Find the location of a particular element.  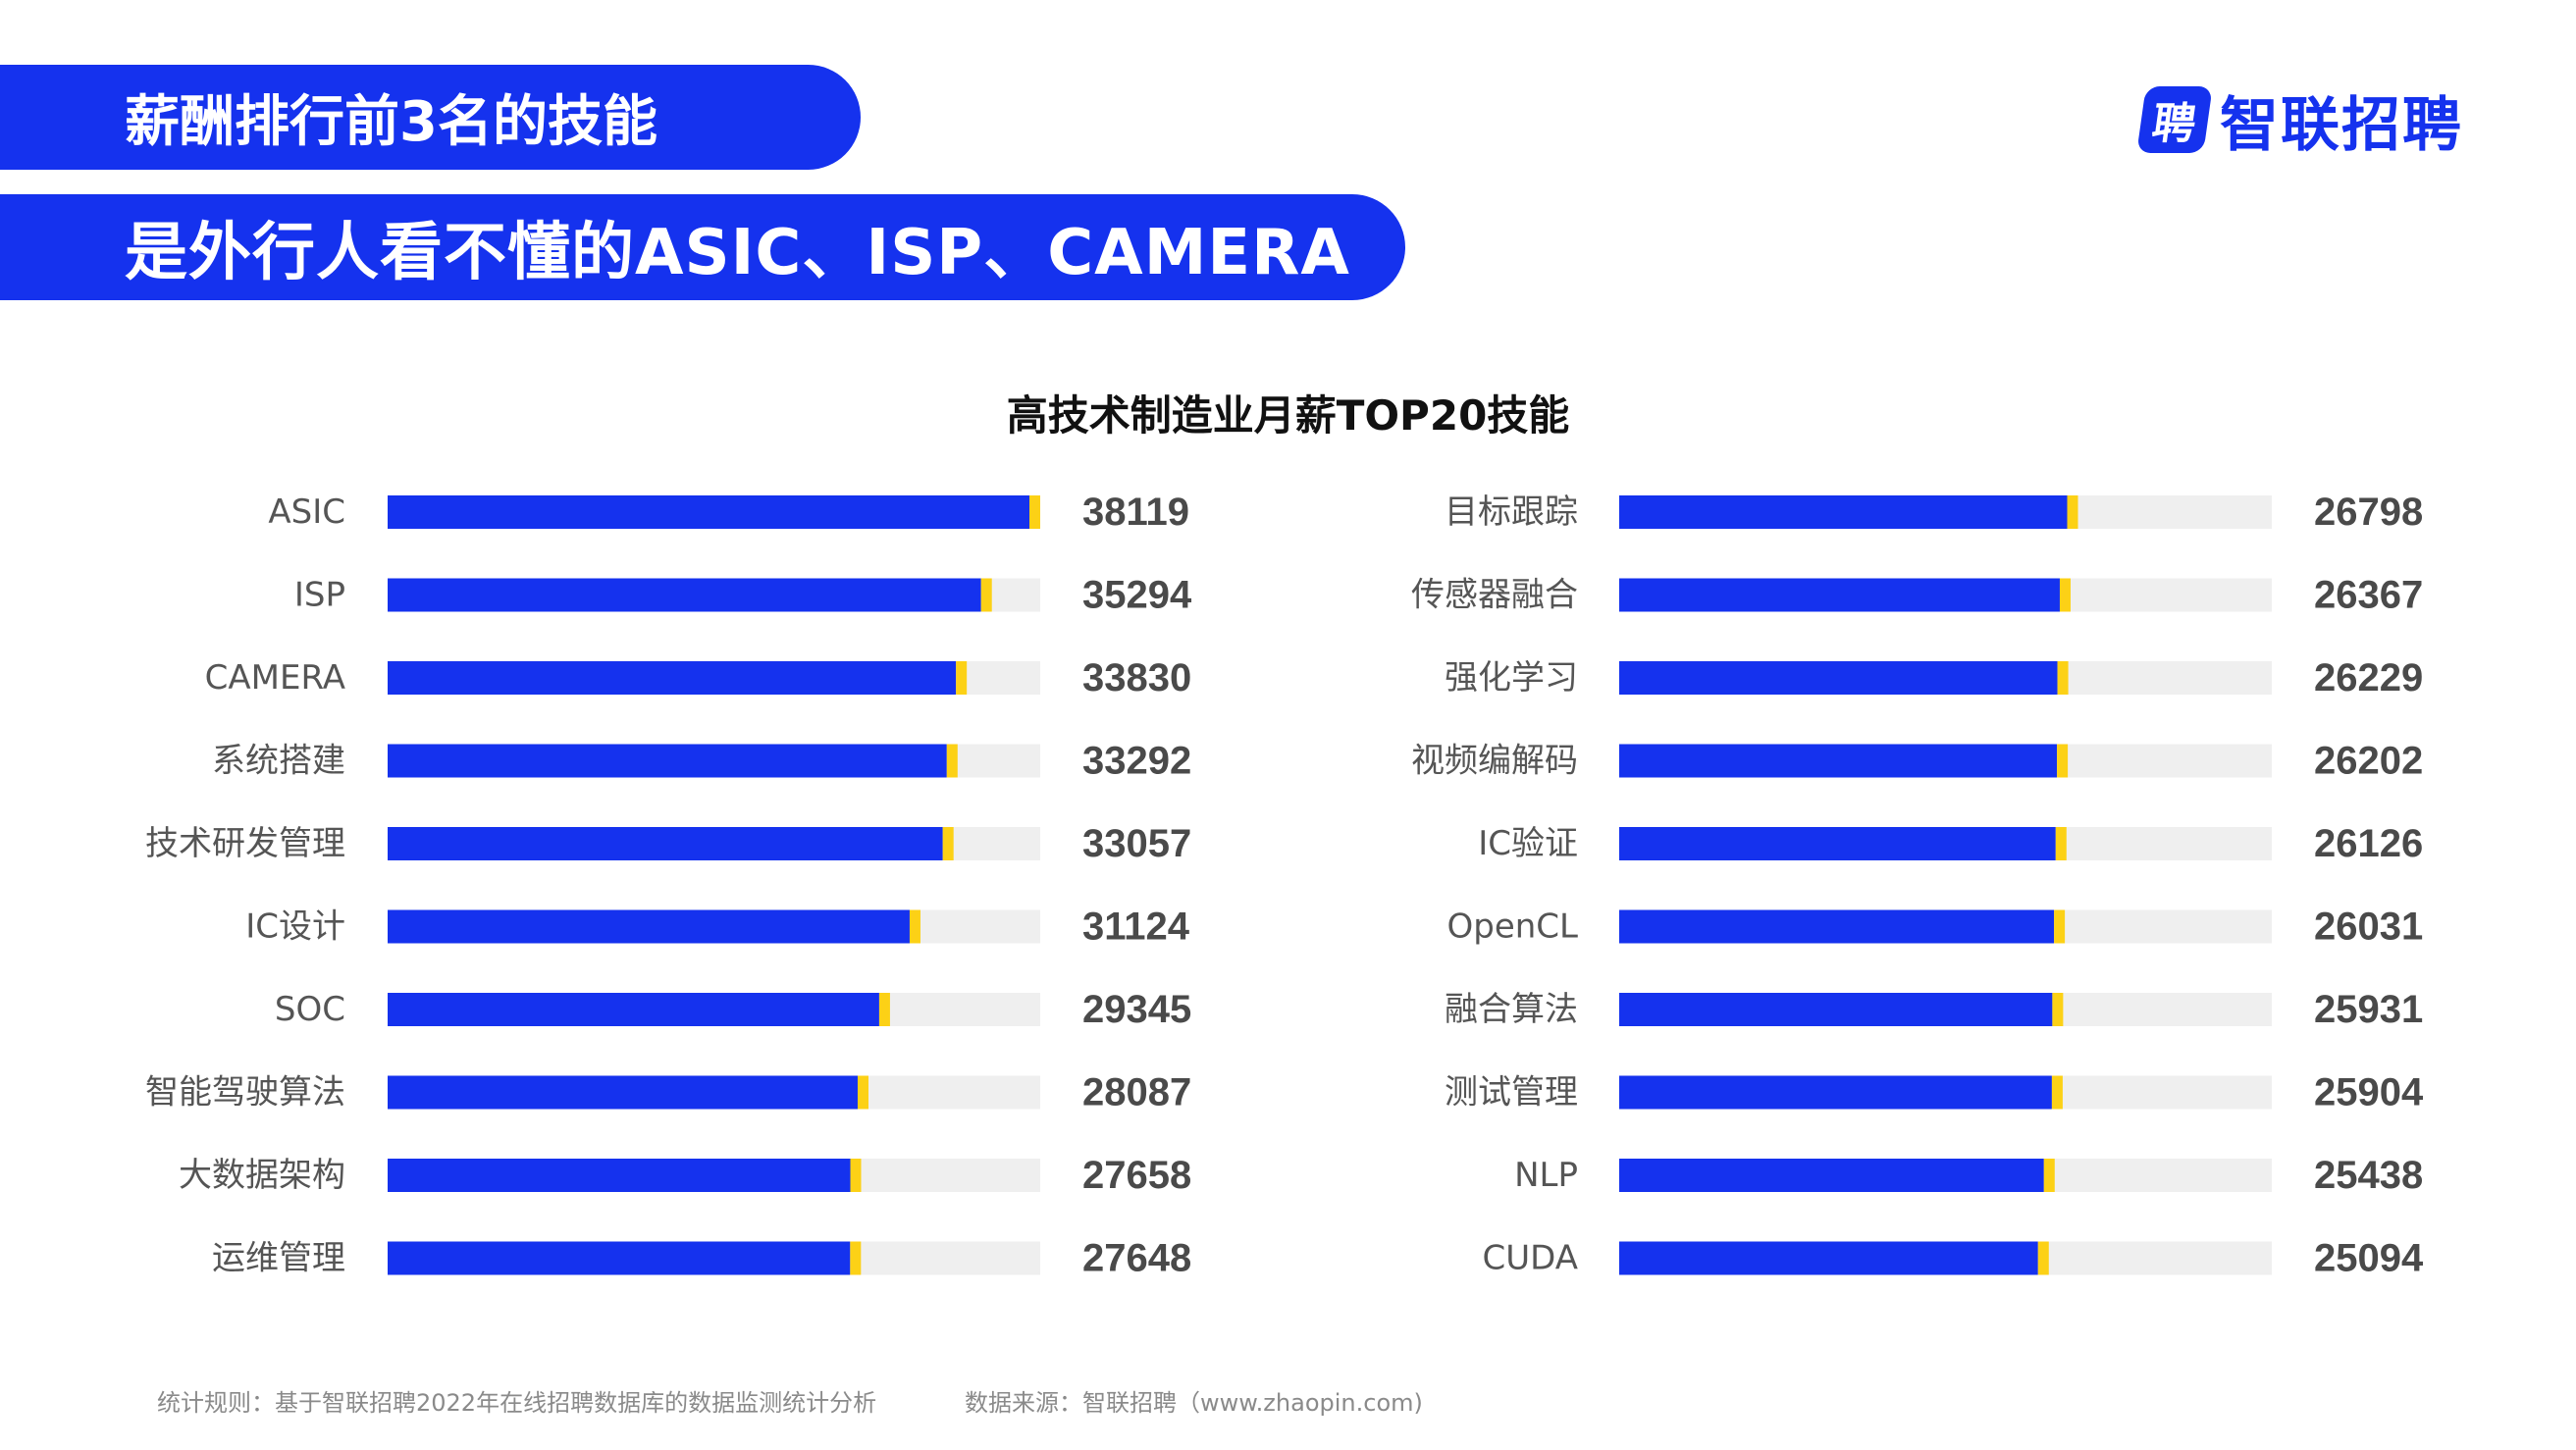

chart-title: 高技术制造业月薪TOP20技能 is located at coordinates (1288, 415).